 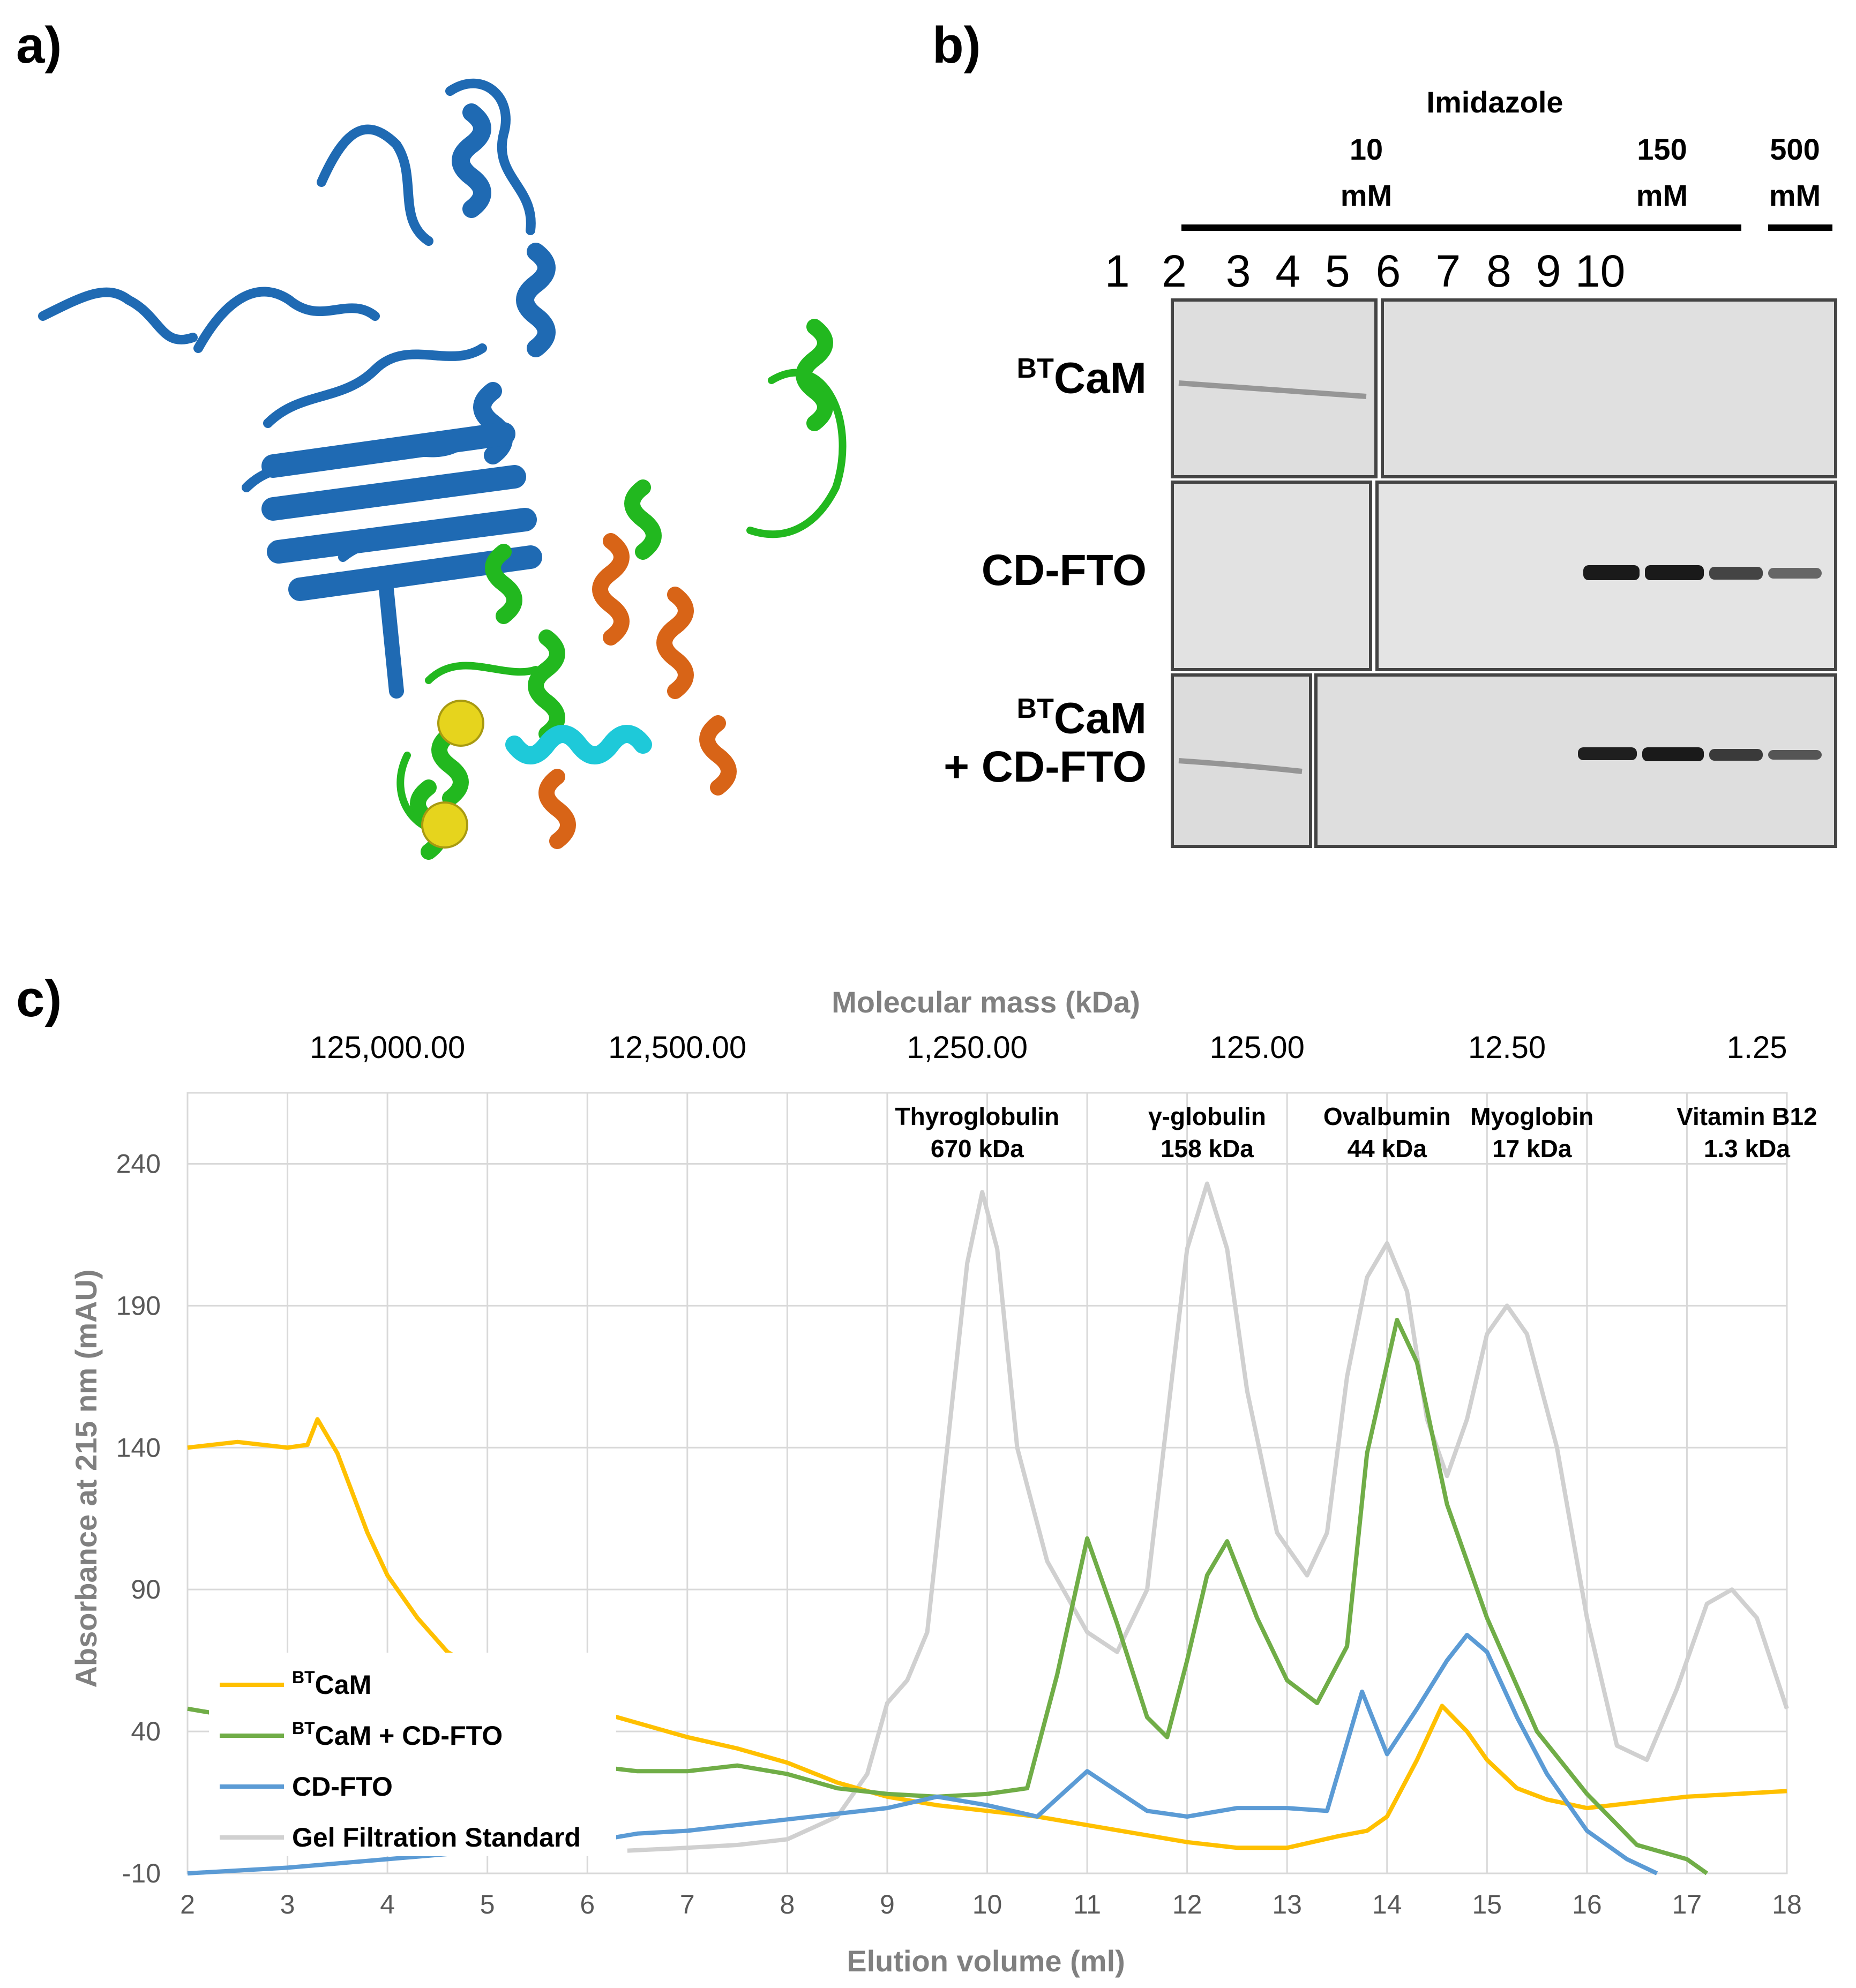 I want to click on x-tick-label: 8, so click(x=788, y=1904).